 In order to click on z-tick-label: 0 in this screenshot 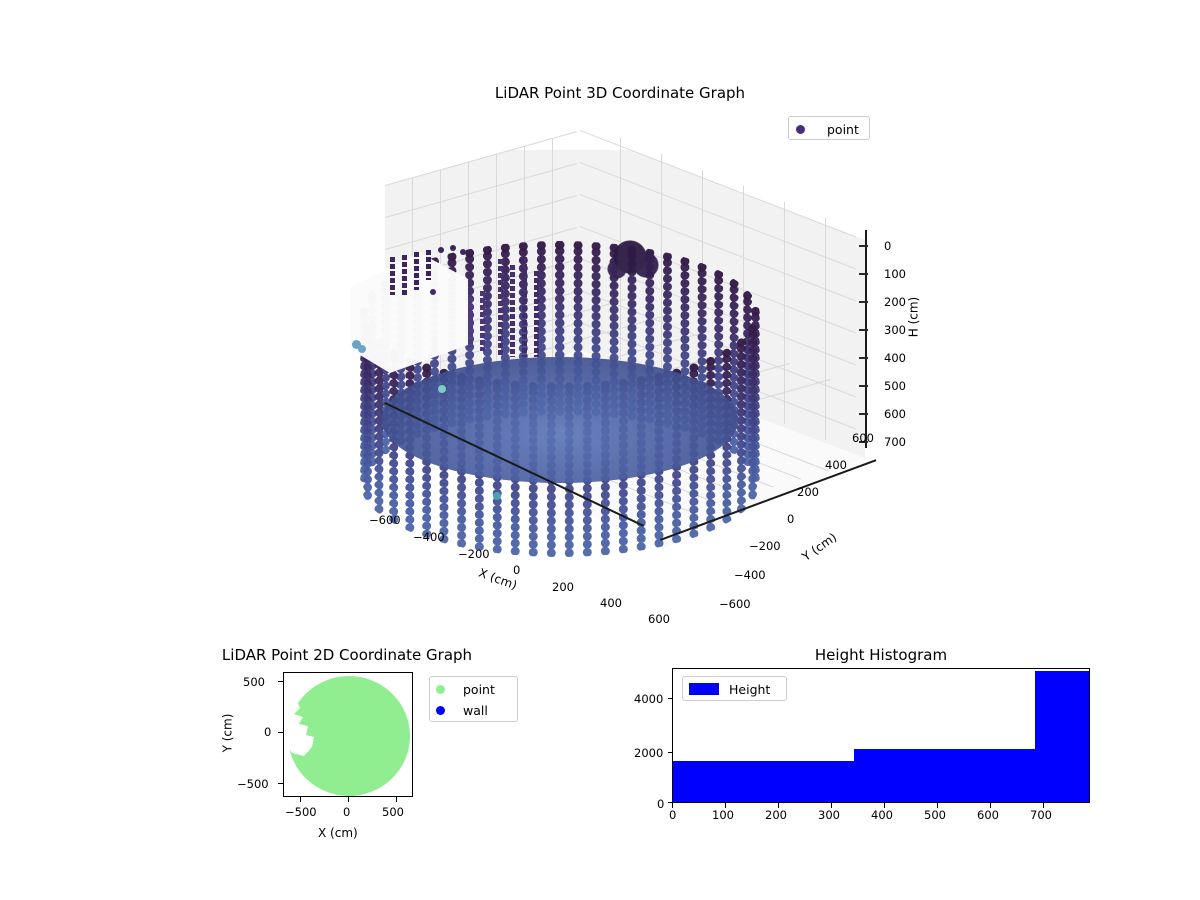, I will do `click(888, 246)`.